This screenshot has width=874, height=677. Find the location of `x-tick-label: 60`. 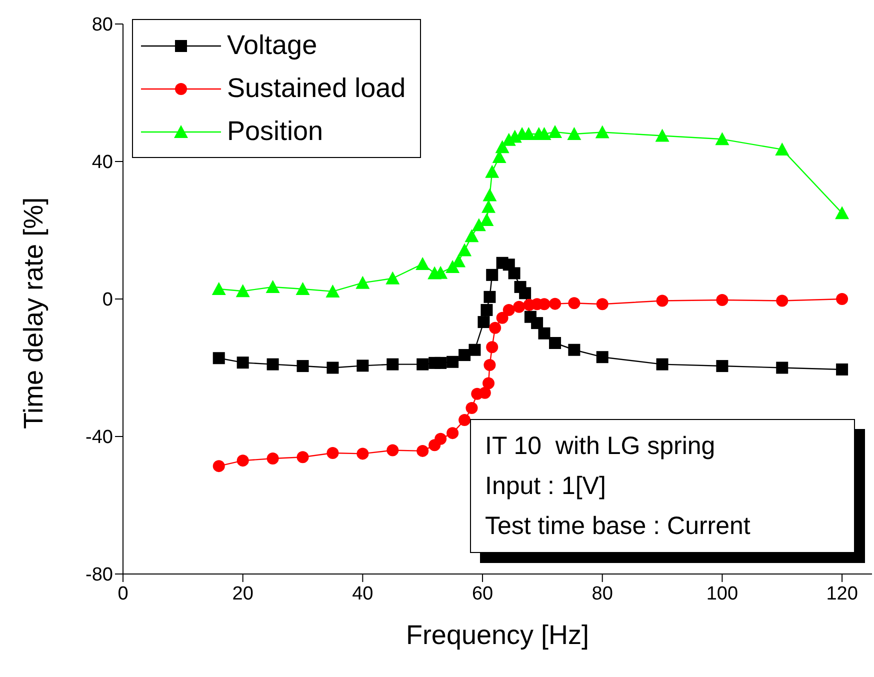

x-tick-label: 60 is located at coordinates (483, 593).